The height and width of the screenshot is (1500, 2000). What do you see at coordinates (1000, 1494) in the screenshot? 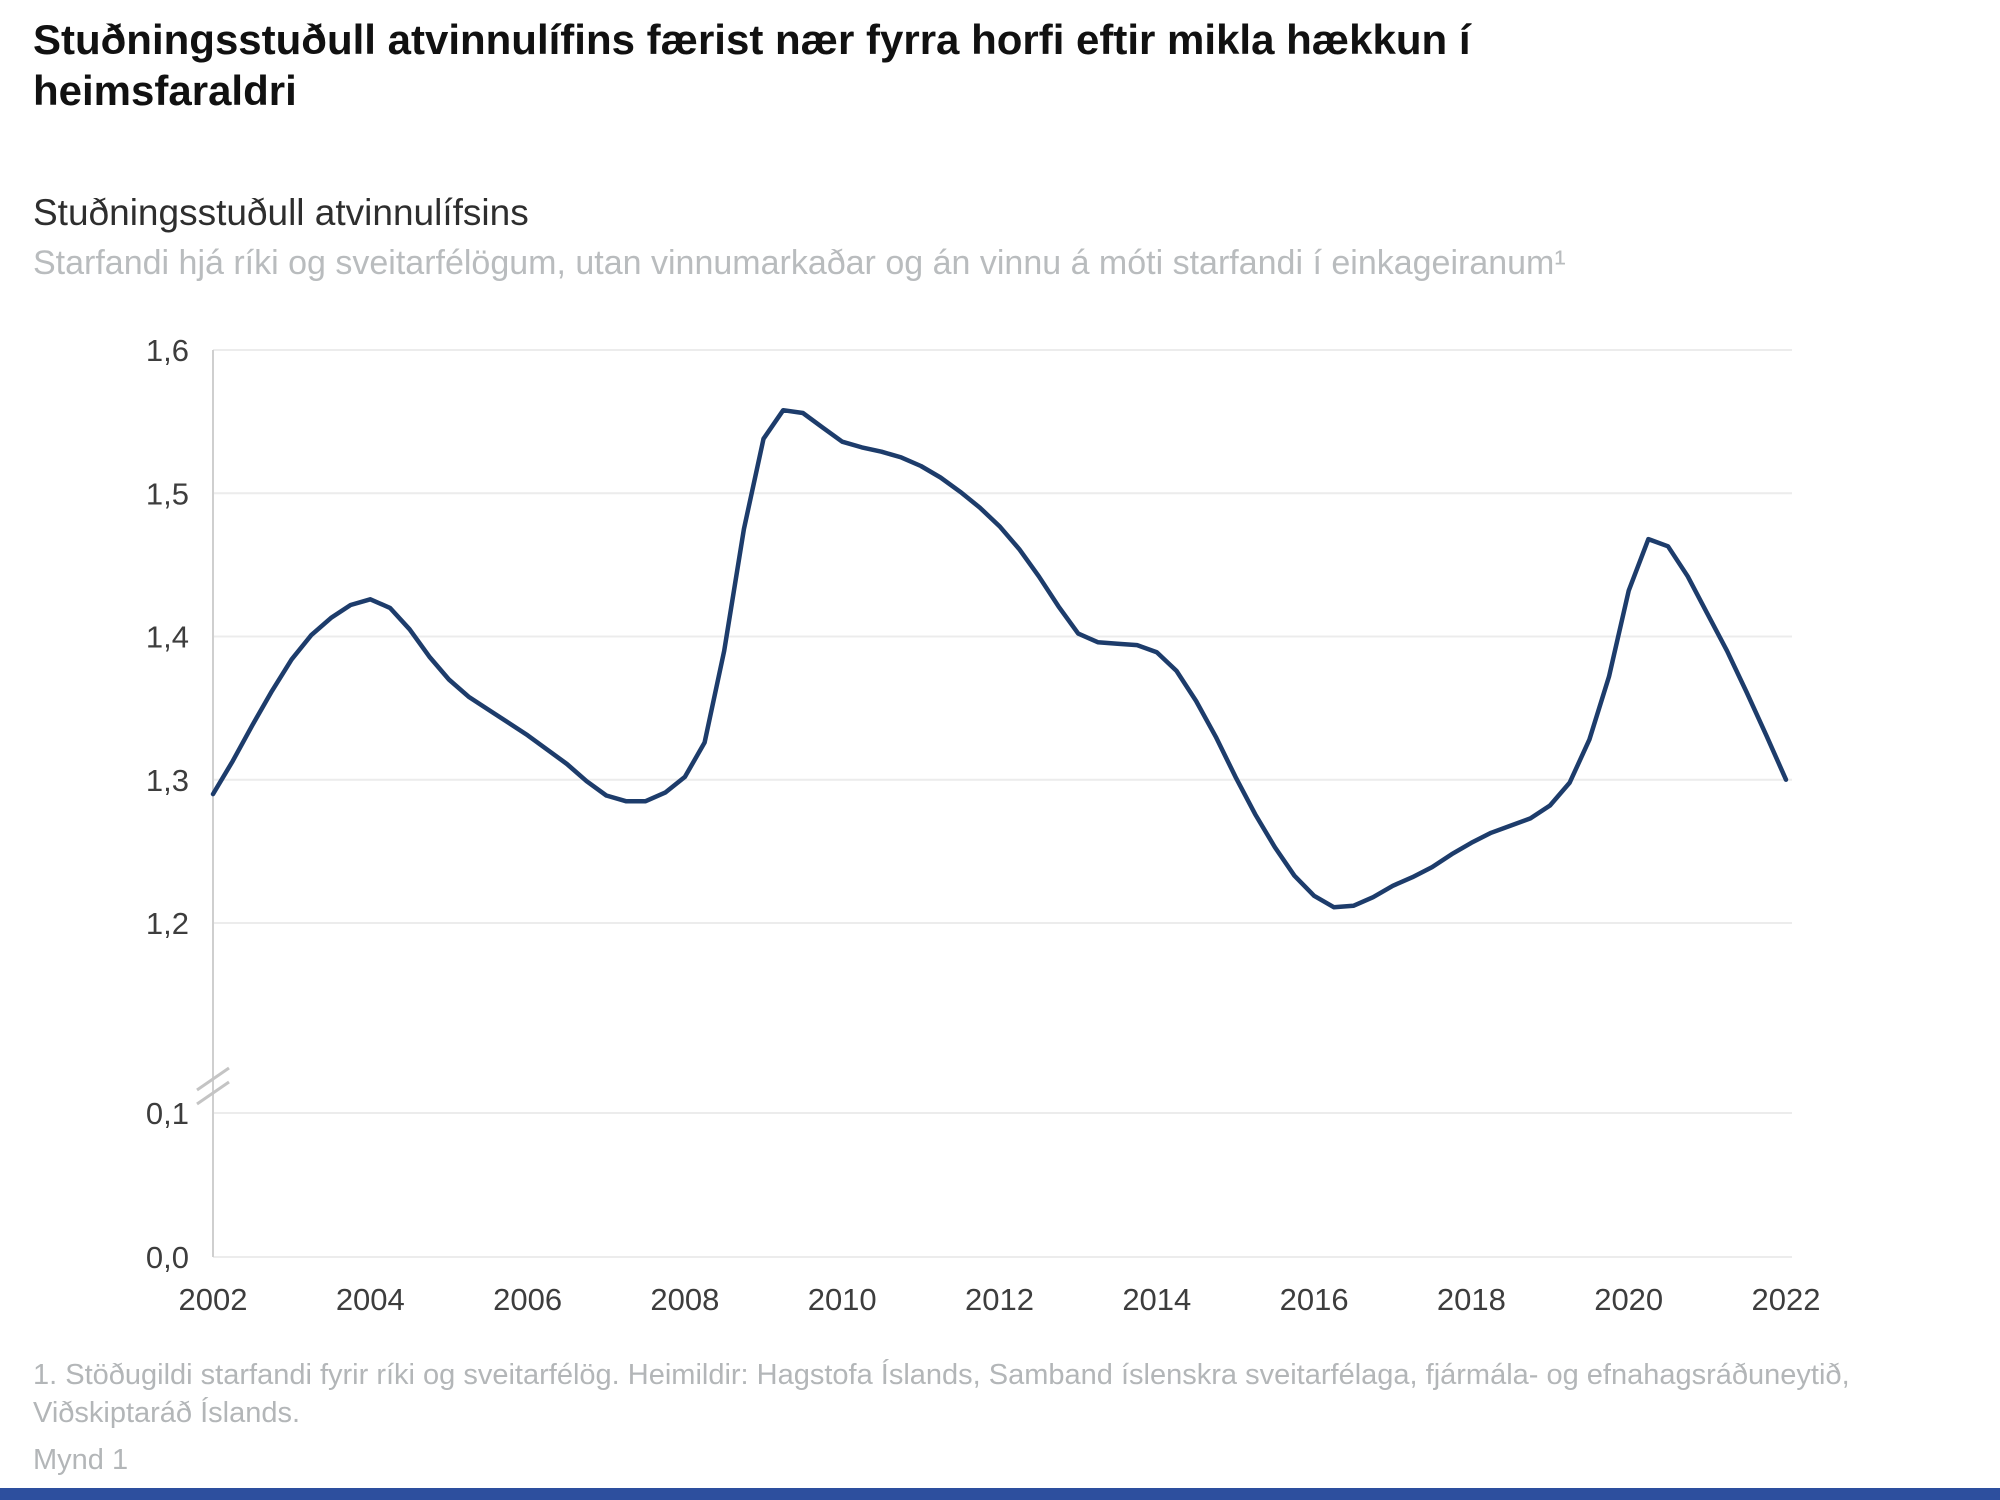
I see `footer-accent-bar` at bounding box center [1000, 1494].